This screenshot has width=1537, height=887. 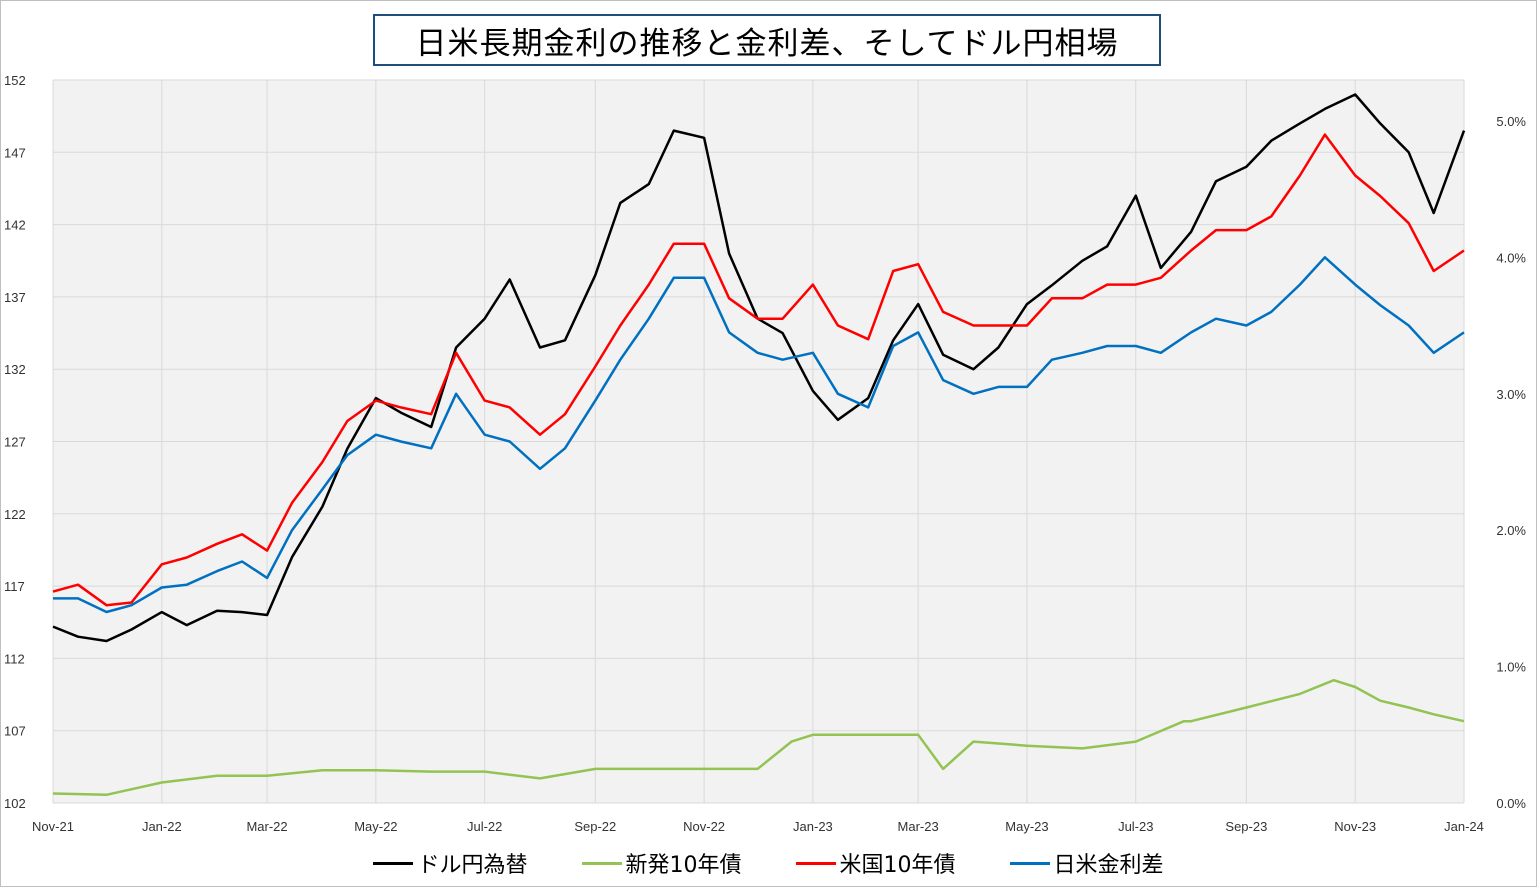 I want to click on y-left-tick-label: 142, so click(x=15, y=225).